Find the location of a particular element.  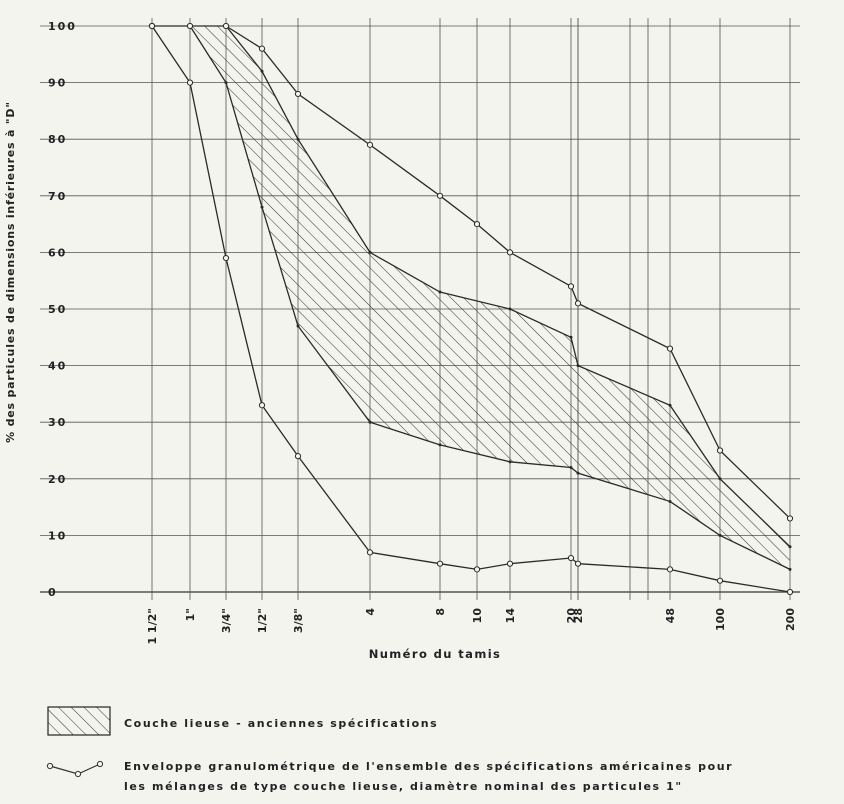

y-tick-labels: 0 10 20 30 40 50 60 70 80 90 100 is located at coordinates (62, 309).